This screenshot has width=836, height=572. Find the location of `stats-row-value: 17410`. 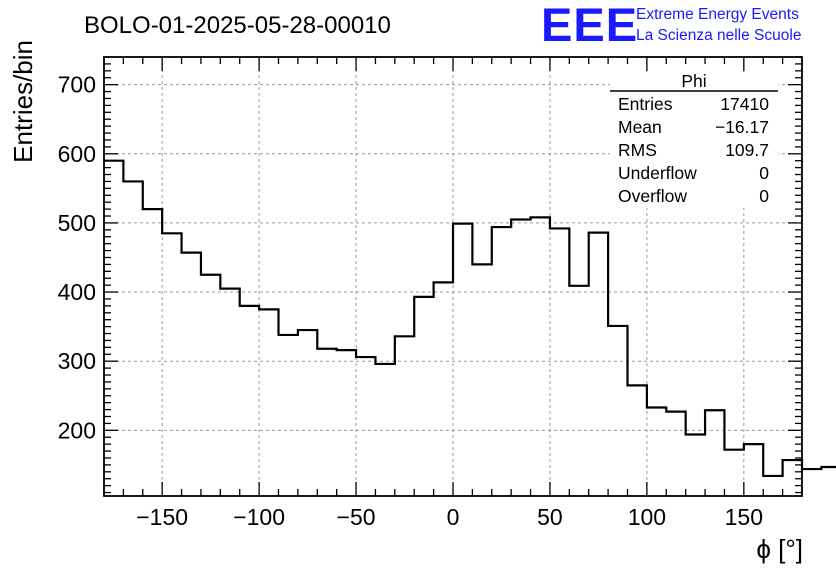

stats-row-value: 17410 is located at coordinates (744, 104).